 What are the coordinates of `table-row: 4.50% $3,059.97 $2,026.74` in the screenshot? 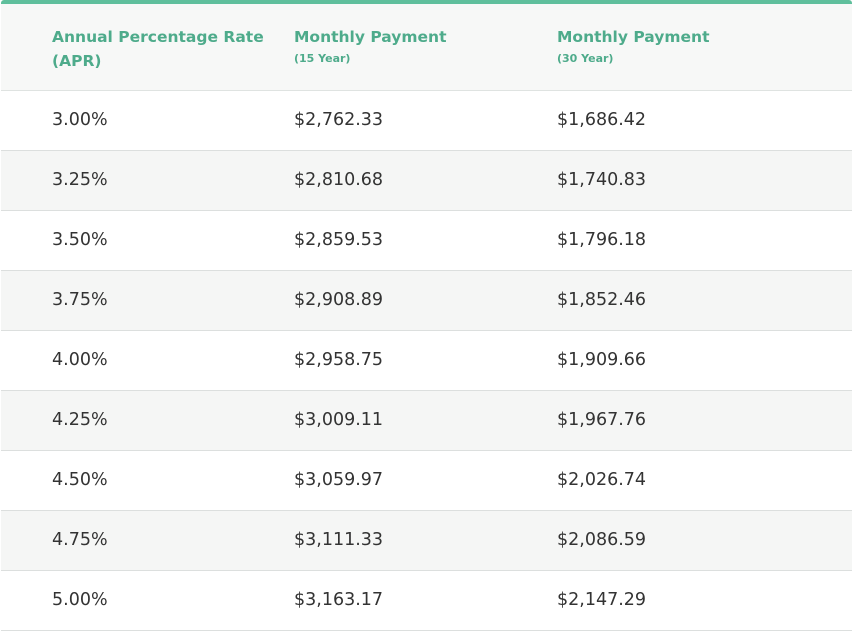 It's located at (426, 480).